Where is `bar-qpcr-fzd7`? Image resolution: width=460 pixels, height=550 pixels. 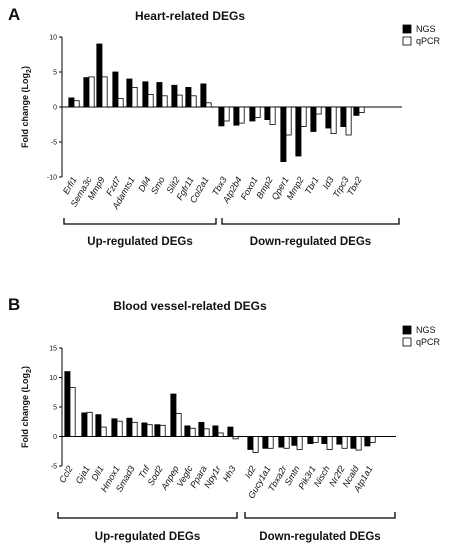
bar-qpcr-fzd7 is located at coordinates (120, 103).